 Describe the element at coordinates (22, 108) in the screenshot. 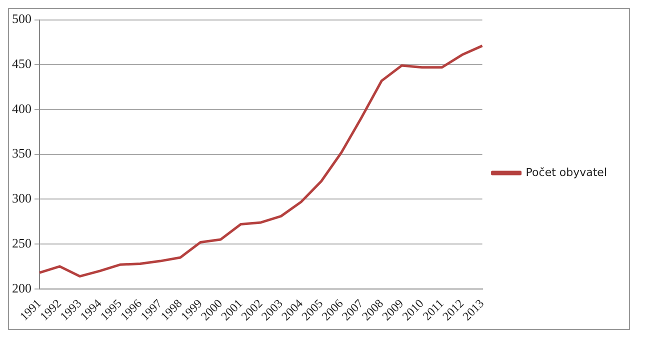

I see `y-tick-label: 400` at that location.